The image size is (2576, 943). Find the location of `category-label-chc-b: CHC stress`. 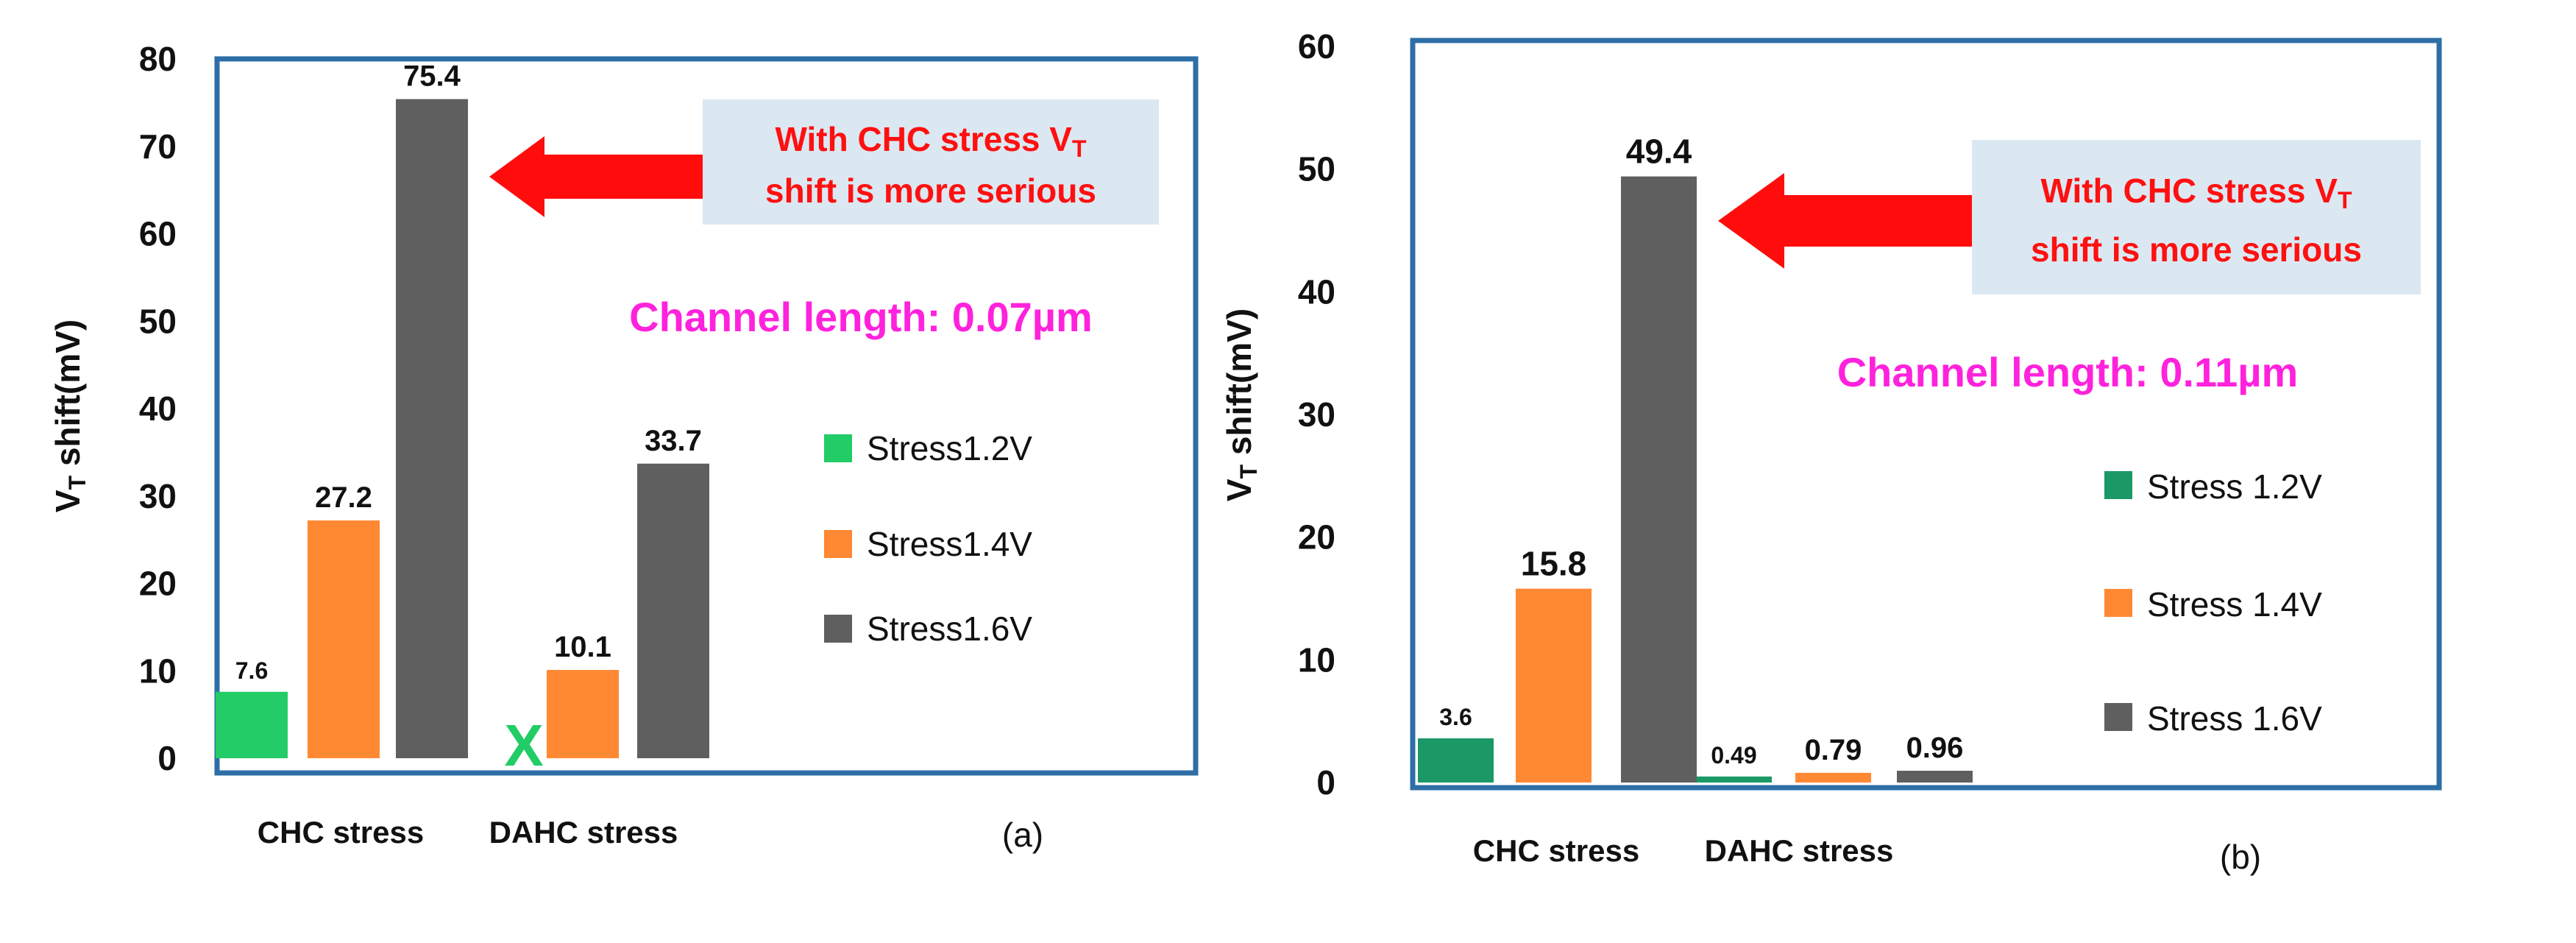

category-label-chc-b: CHC stress is located at coordinates (1556, 850).